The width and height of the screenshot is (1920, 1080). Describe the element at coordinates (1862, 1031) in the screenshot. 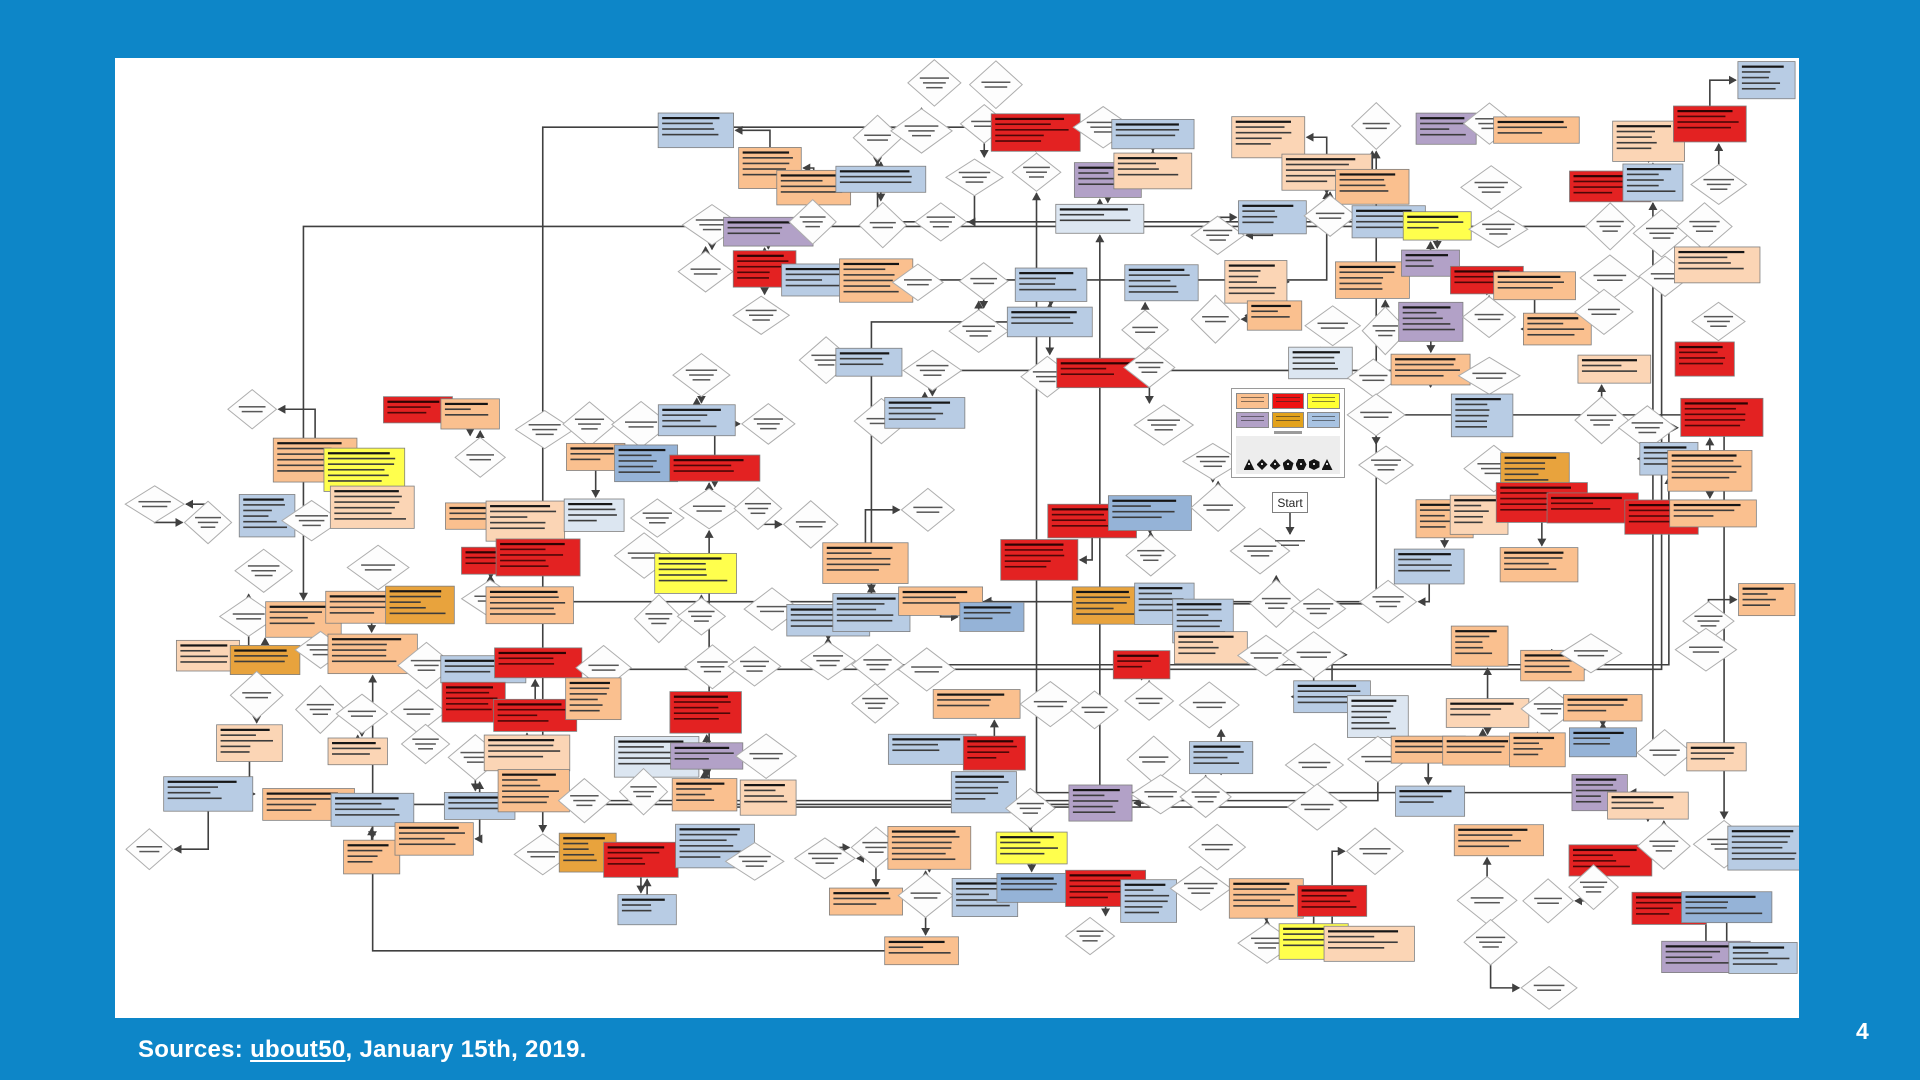

I see `page-number: 4` at that location.